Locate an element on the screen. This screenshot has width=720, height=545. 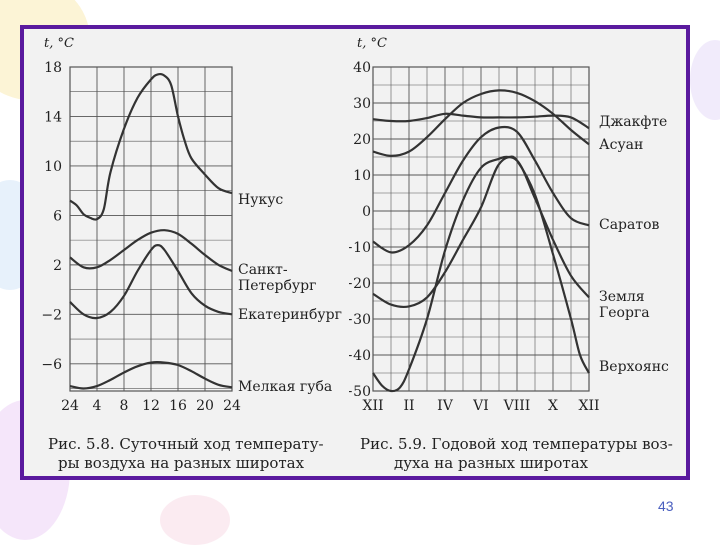
y-tick-label: −40 is located at coordinates (360, 356).